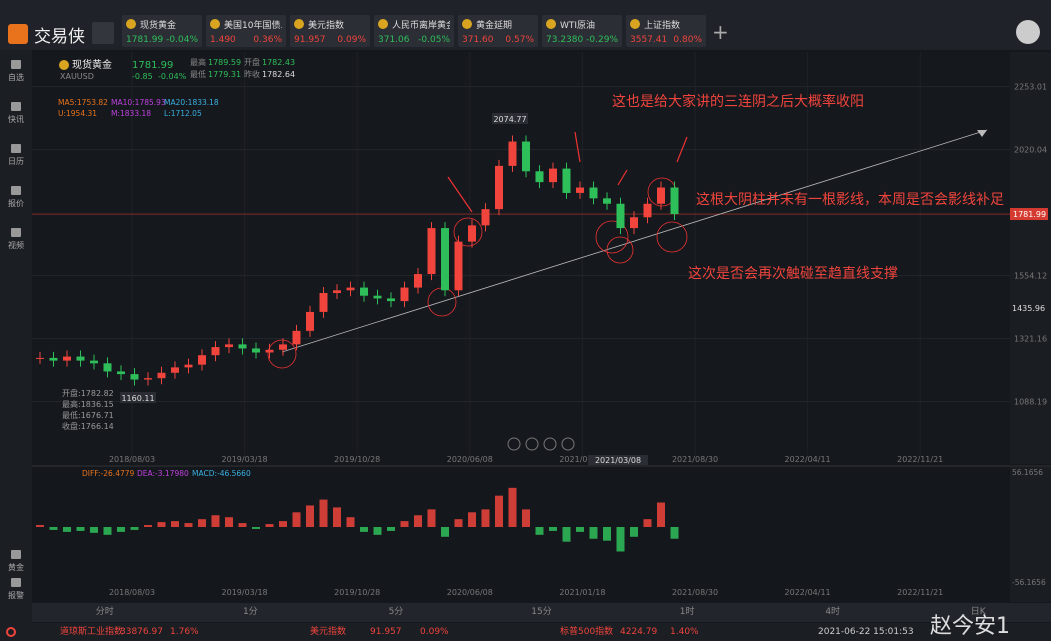 The width and height of the screenshot is (1051, 641). I want to click on ma-label: MA10:1785.93, so click(138, 102).